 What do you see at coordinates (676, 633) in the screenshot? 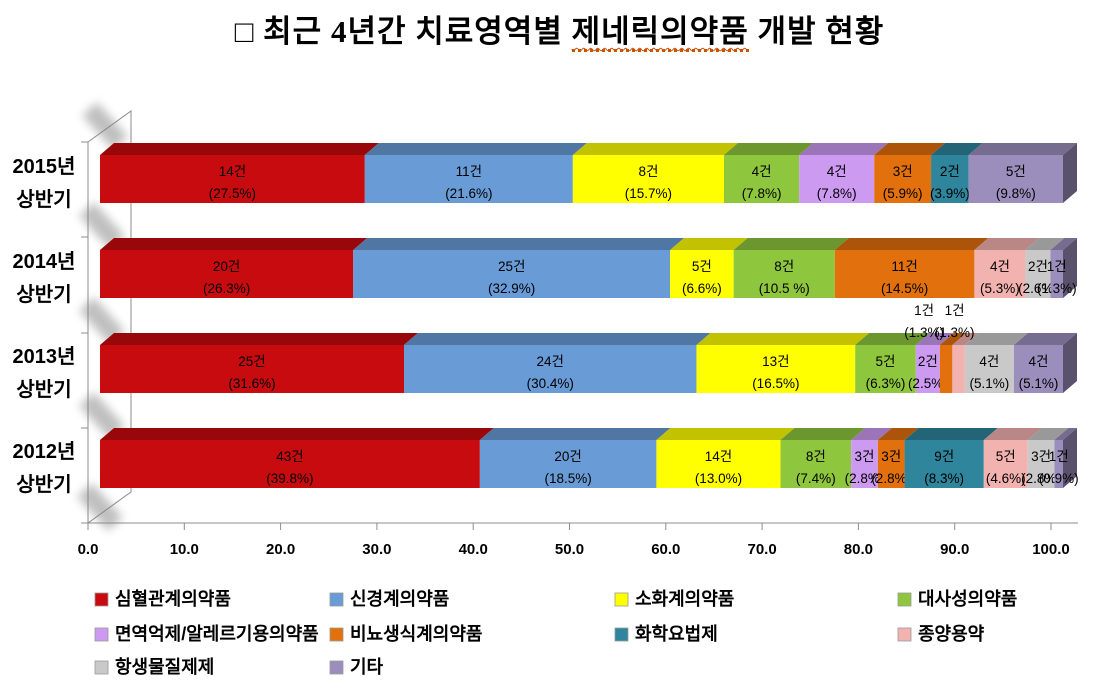
I see `legend-label-chemotherapy: 화학요법제` at bounding box center [676, 633].